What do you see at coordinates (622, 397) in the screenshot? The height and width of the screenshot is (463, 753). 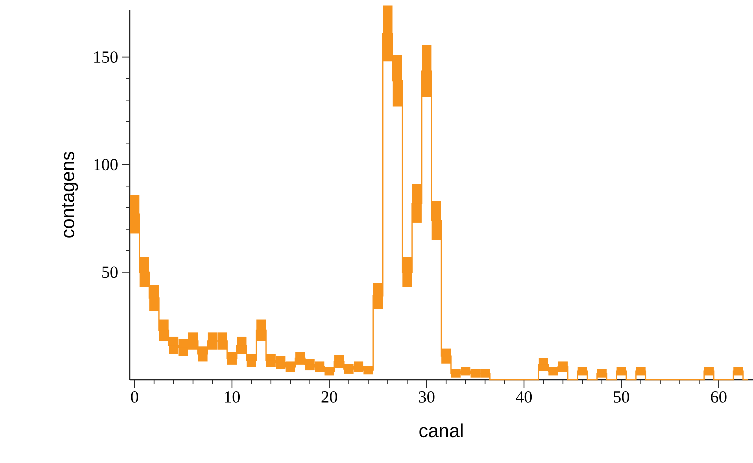 I see `x-tick-label: 50` at bounding box center [622, 397].